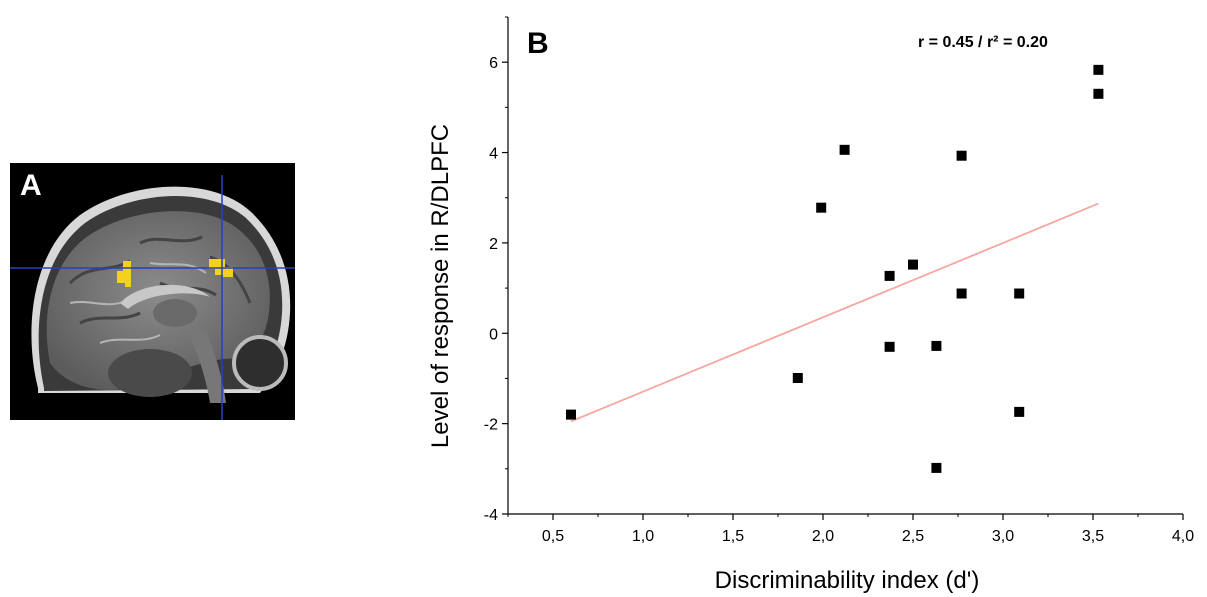 The image size is (1207, 597). What do you see at coordinates (538, 43) in the screenshot?
I see `panel-b-label: B` at bounding box center [538, 43].